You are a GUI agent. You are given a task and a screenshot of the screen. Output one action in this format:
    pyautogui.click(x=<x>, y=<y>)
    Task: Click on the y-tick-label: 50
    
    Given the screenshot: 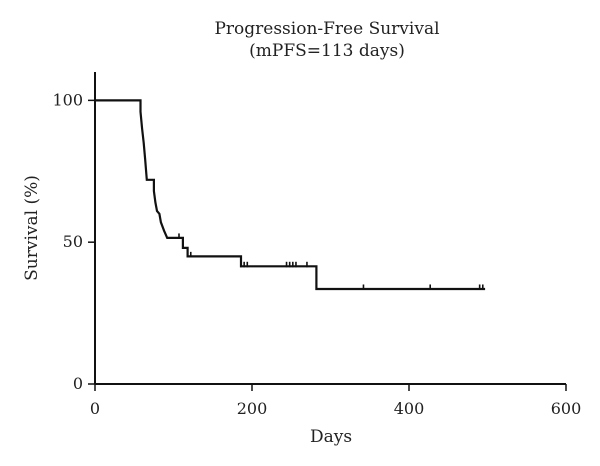 What is the action you would take?
    pyautogui.click(x=73, y=241)
    